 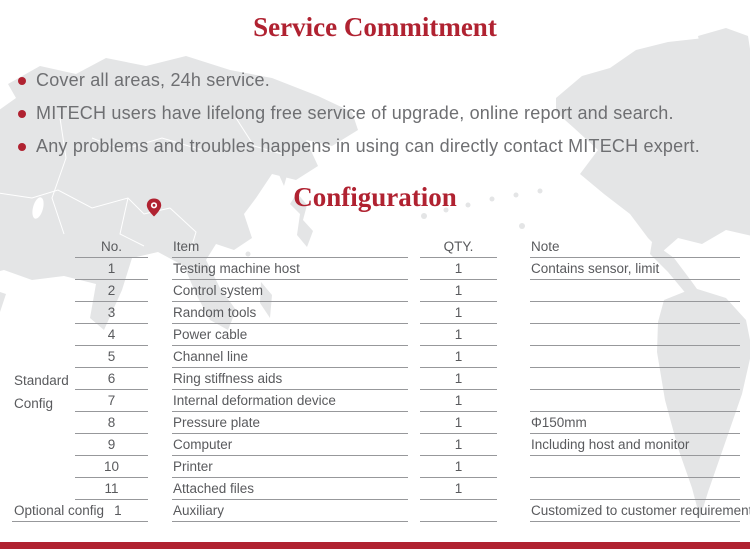 What do you see at coordinates (59, 510) in the screenshot?
I see `optional-group-label: Optional config` at bounding box center [59, 510].